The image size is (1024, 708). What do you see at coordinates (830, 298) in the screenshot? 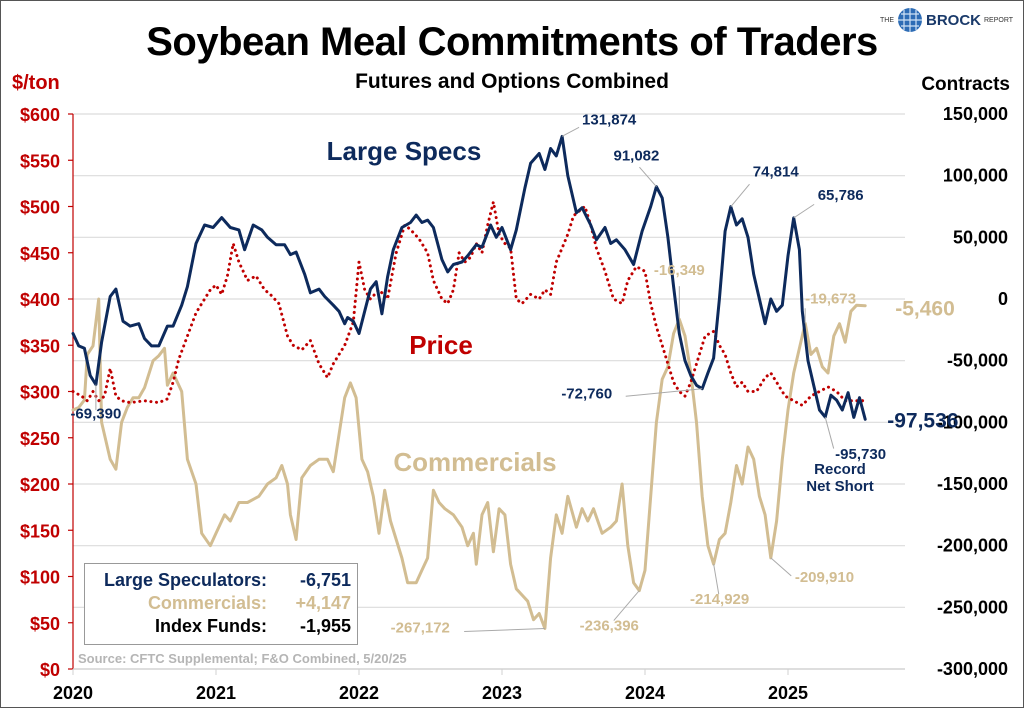
I see `data-label: -19,673` at bounding box center [830, 298].